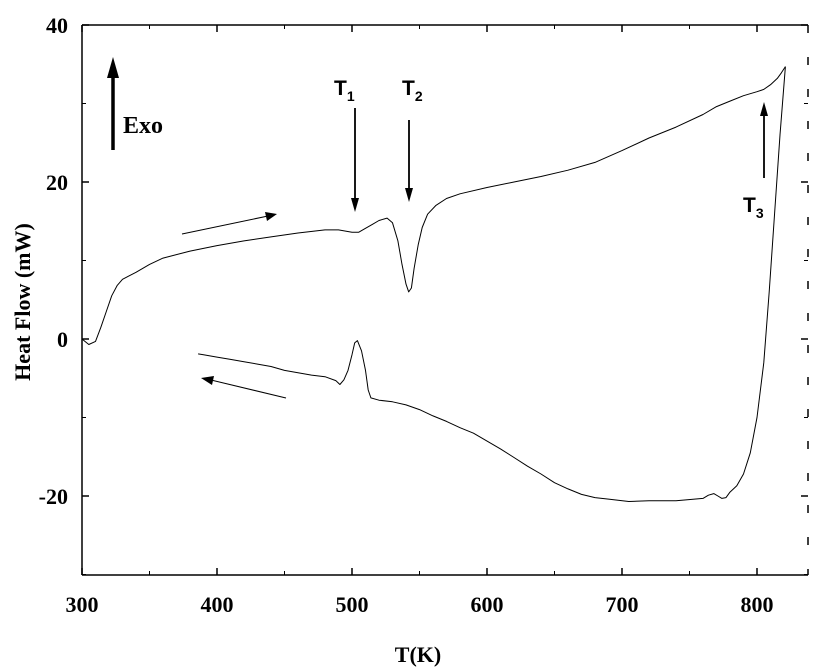 The height and width of the screenshot is (670, 821). What do you see at coordinates (225, 225) in the screenshot?
I see `heating-direction-arrow-shaft` at bounding box center [225, 225].